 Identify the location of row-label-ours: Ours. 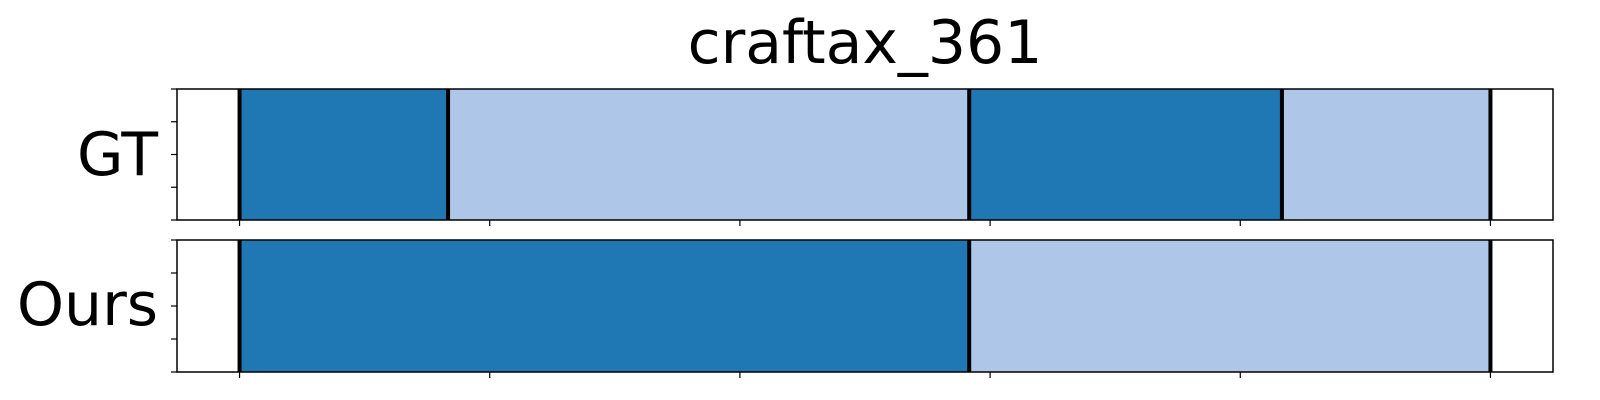
(87, 305).